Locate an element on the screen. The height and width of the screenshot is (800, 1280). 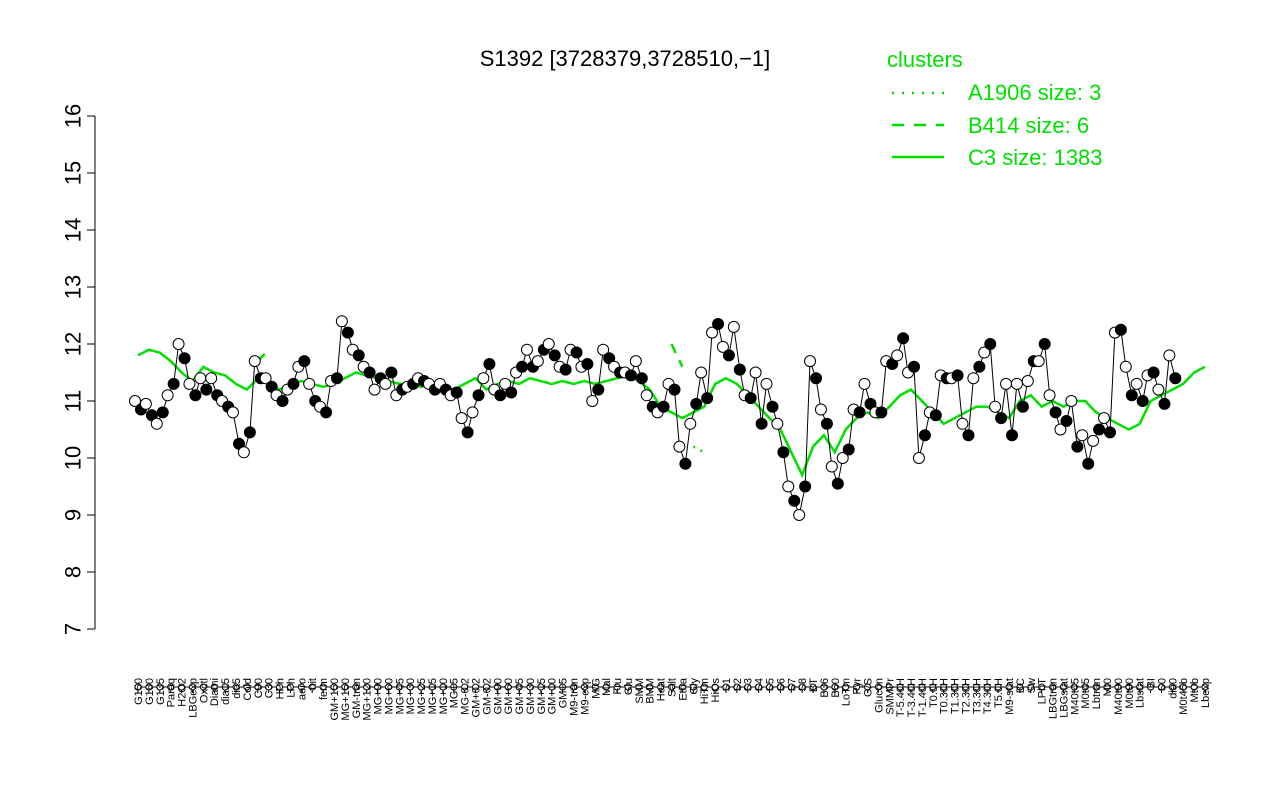
x-tick-label: T5.0H is located at coordinates (999, 693).